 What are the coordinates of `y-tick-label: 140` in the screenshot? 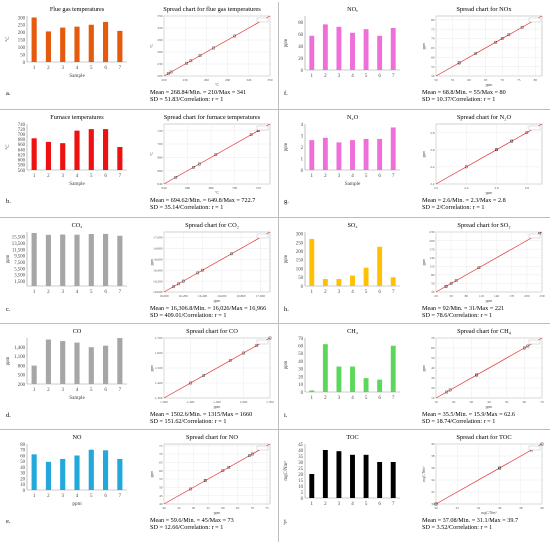 It's located at (431, 258).